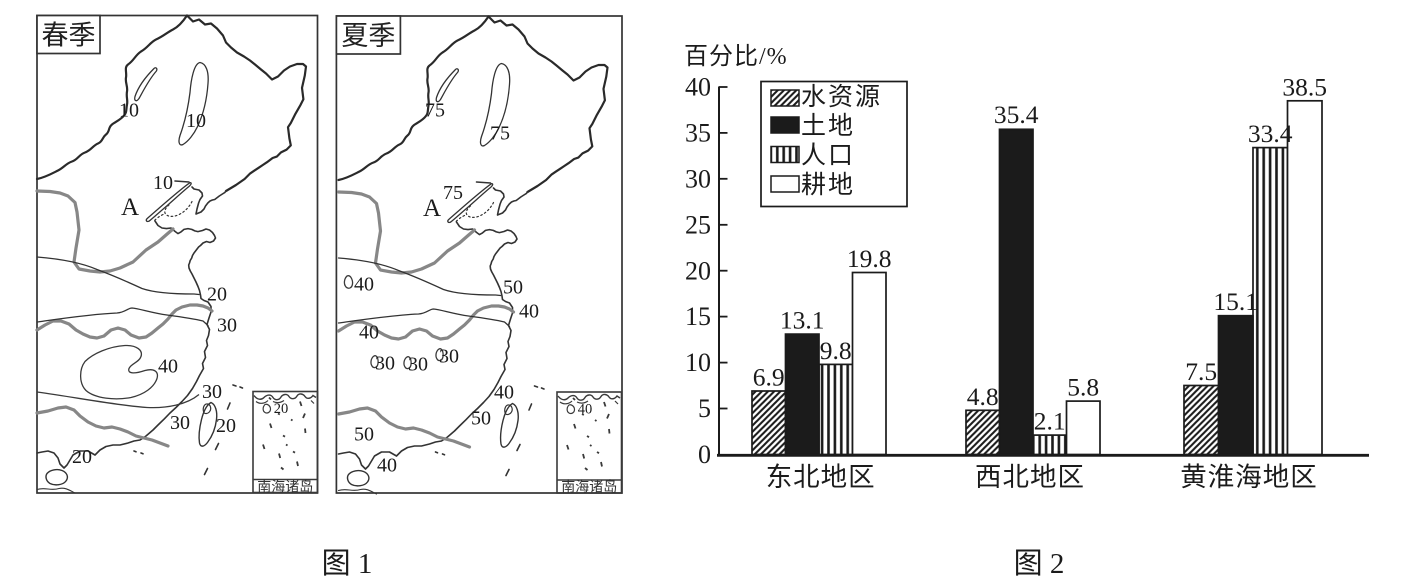 The width and height of the screenshot is (1409, 588). What do you see at coordinates (368, 36) in the screenshot?
I see `svg-text: 夏季` at bounding box center [368, 36].